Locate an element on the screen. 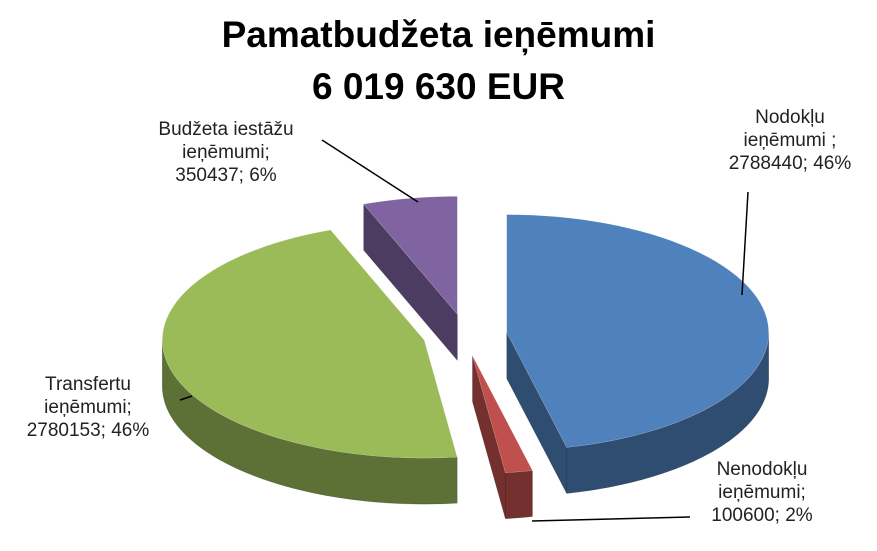 This screenshot has width=877, height=551. data-label: Nodokļu ieņēmumi ; 2788440; 46% is located at coordinates (788, 140).